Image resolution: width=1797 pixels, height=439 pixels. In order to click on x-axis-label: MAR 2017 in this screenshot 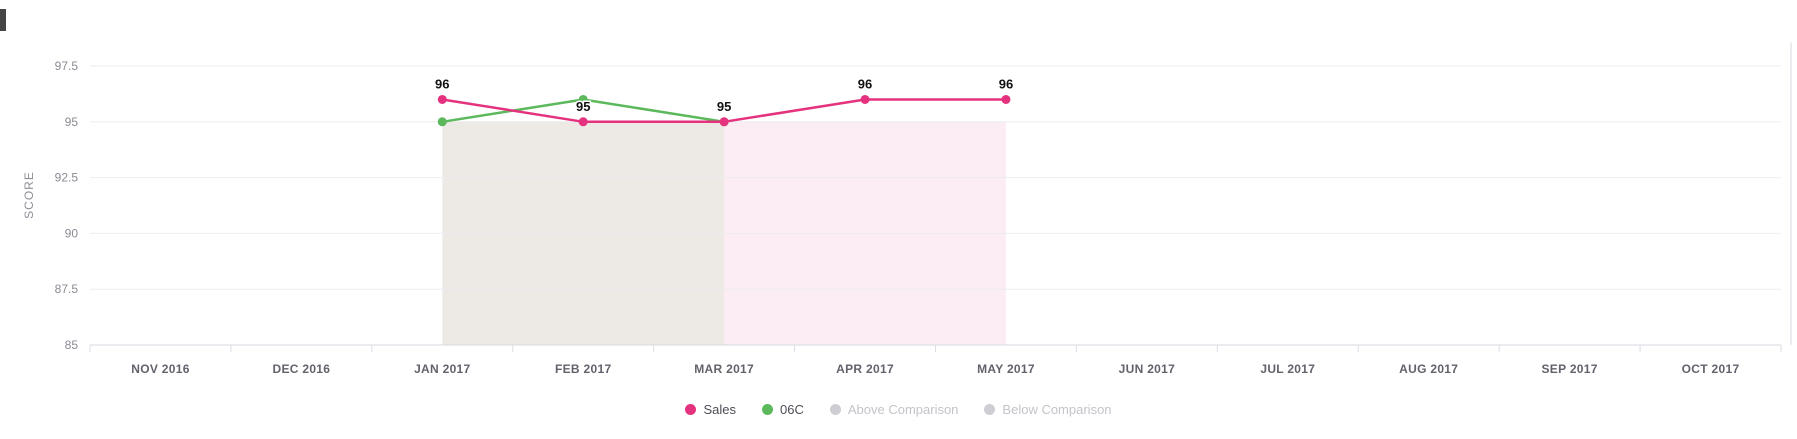, I will do `click(724, 369)`.